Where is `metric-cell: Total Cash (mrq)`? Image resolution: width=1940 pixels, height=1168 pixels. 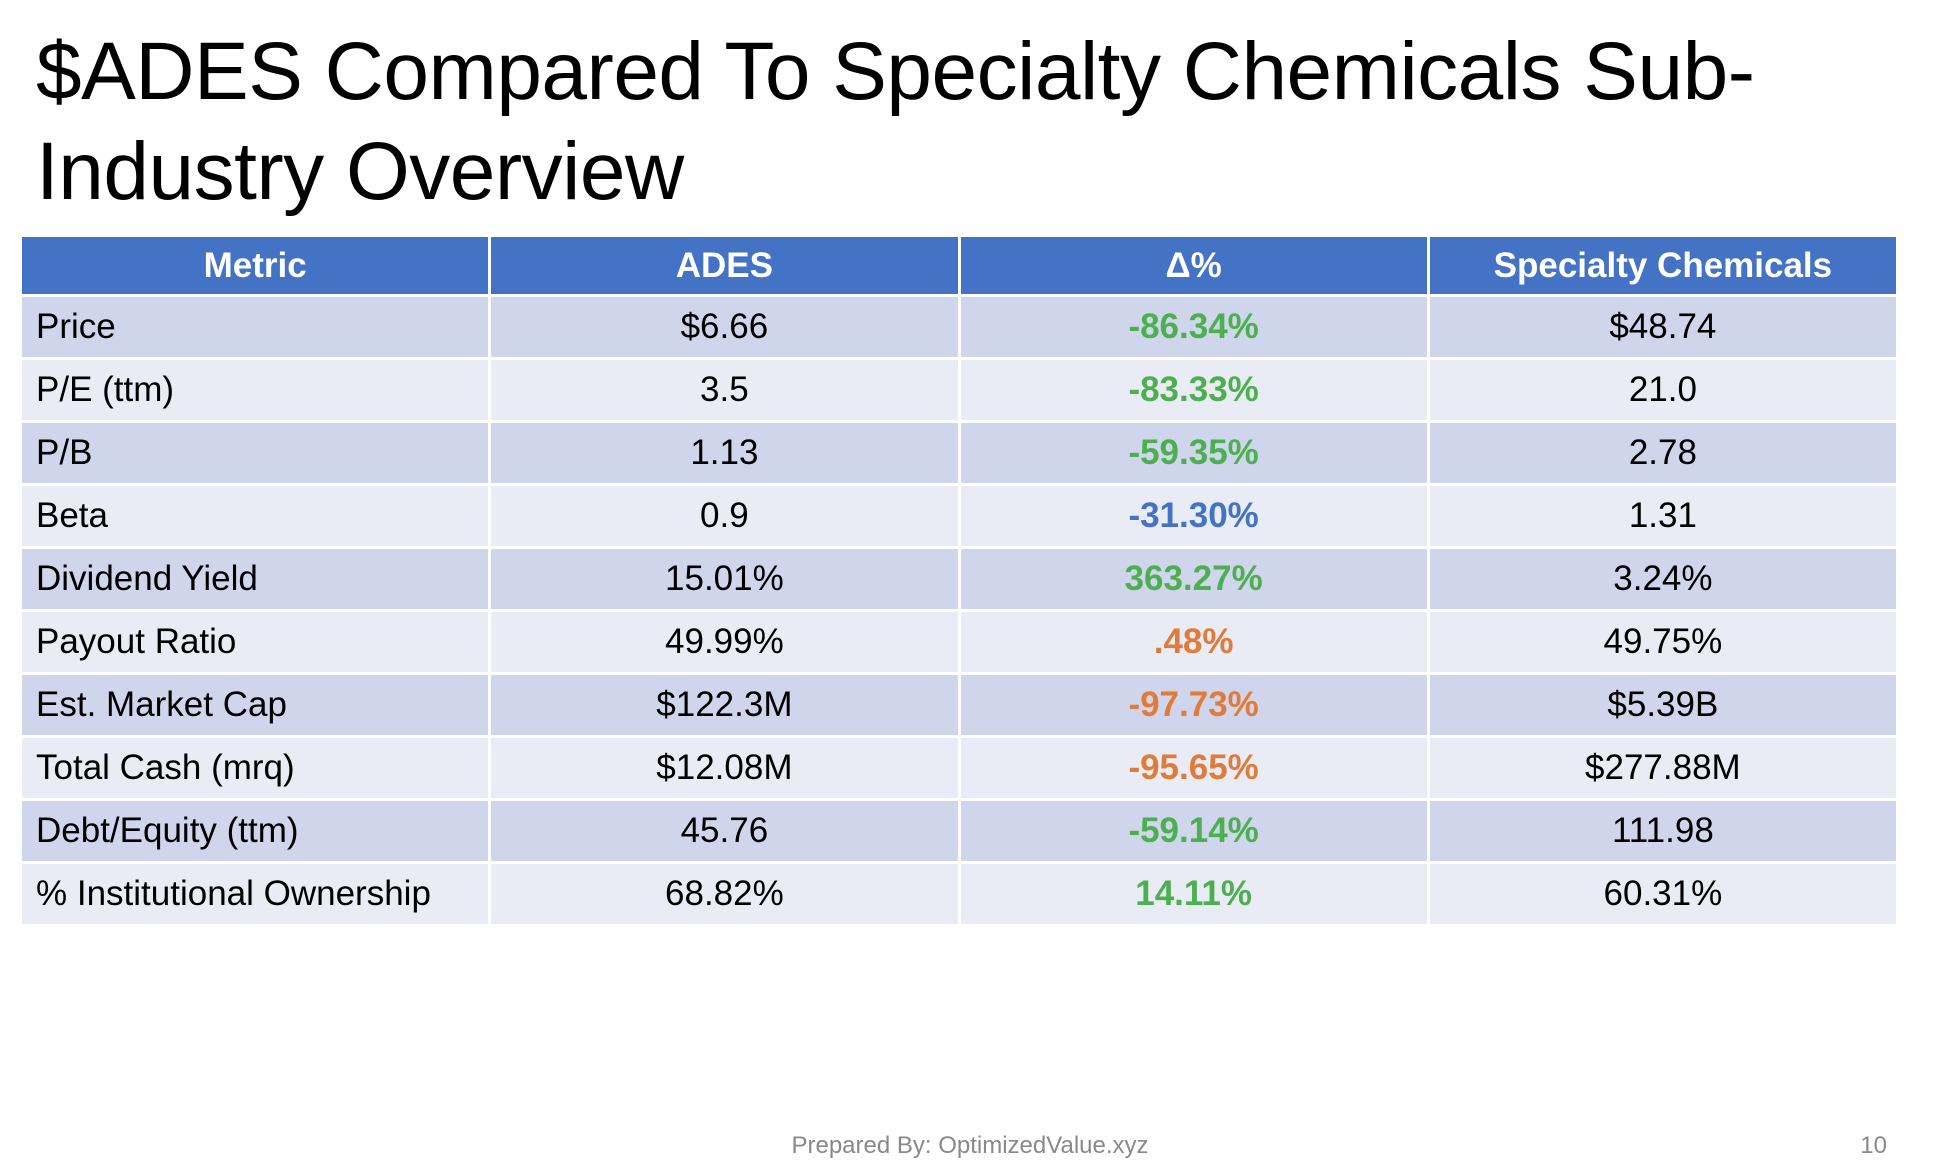
metric-cell: Total Cash (mrq) is located at coordinates (255, 768).